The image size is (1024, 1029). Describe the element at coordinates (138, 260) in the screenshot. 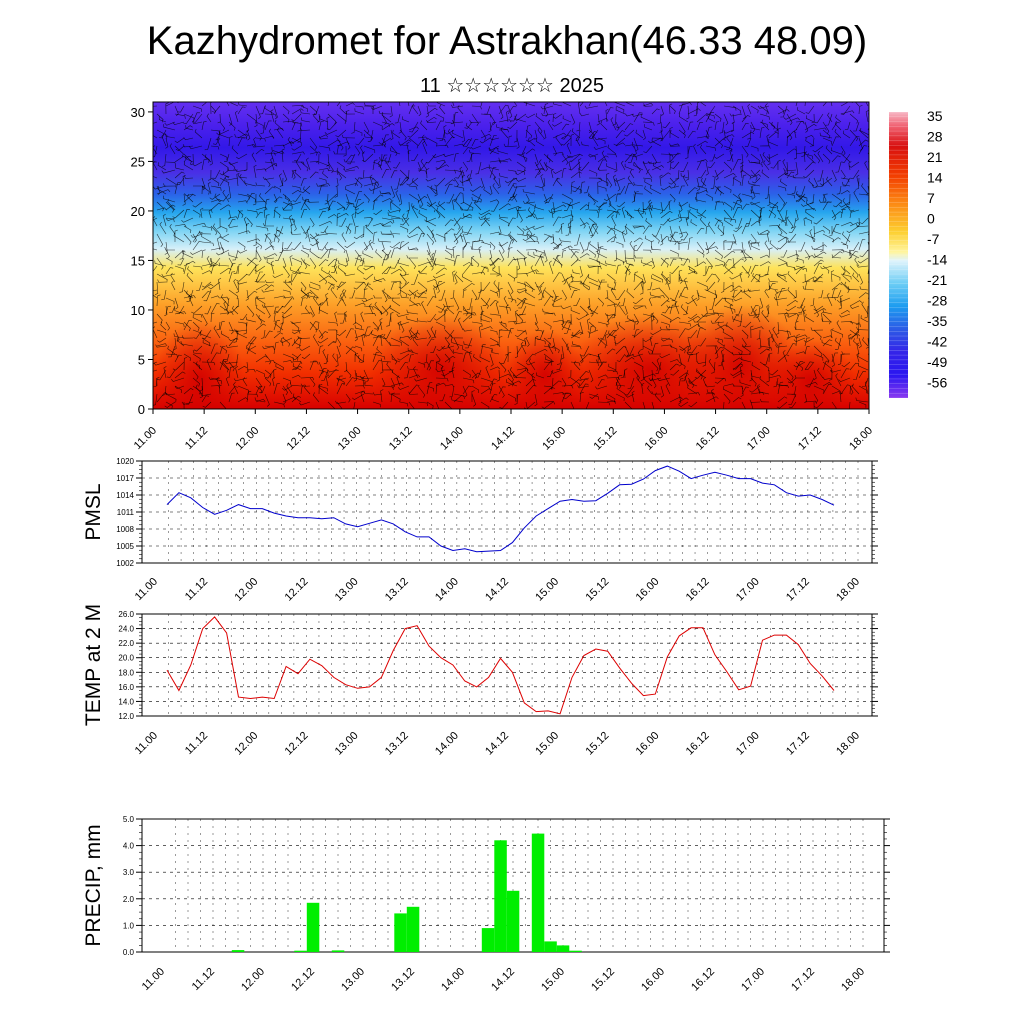

I see `y-tick-label: 15` at that location.